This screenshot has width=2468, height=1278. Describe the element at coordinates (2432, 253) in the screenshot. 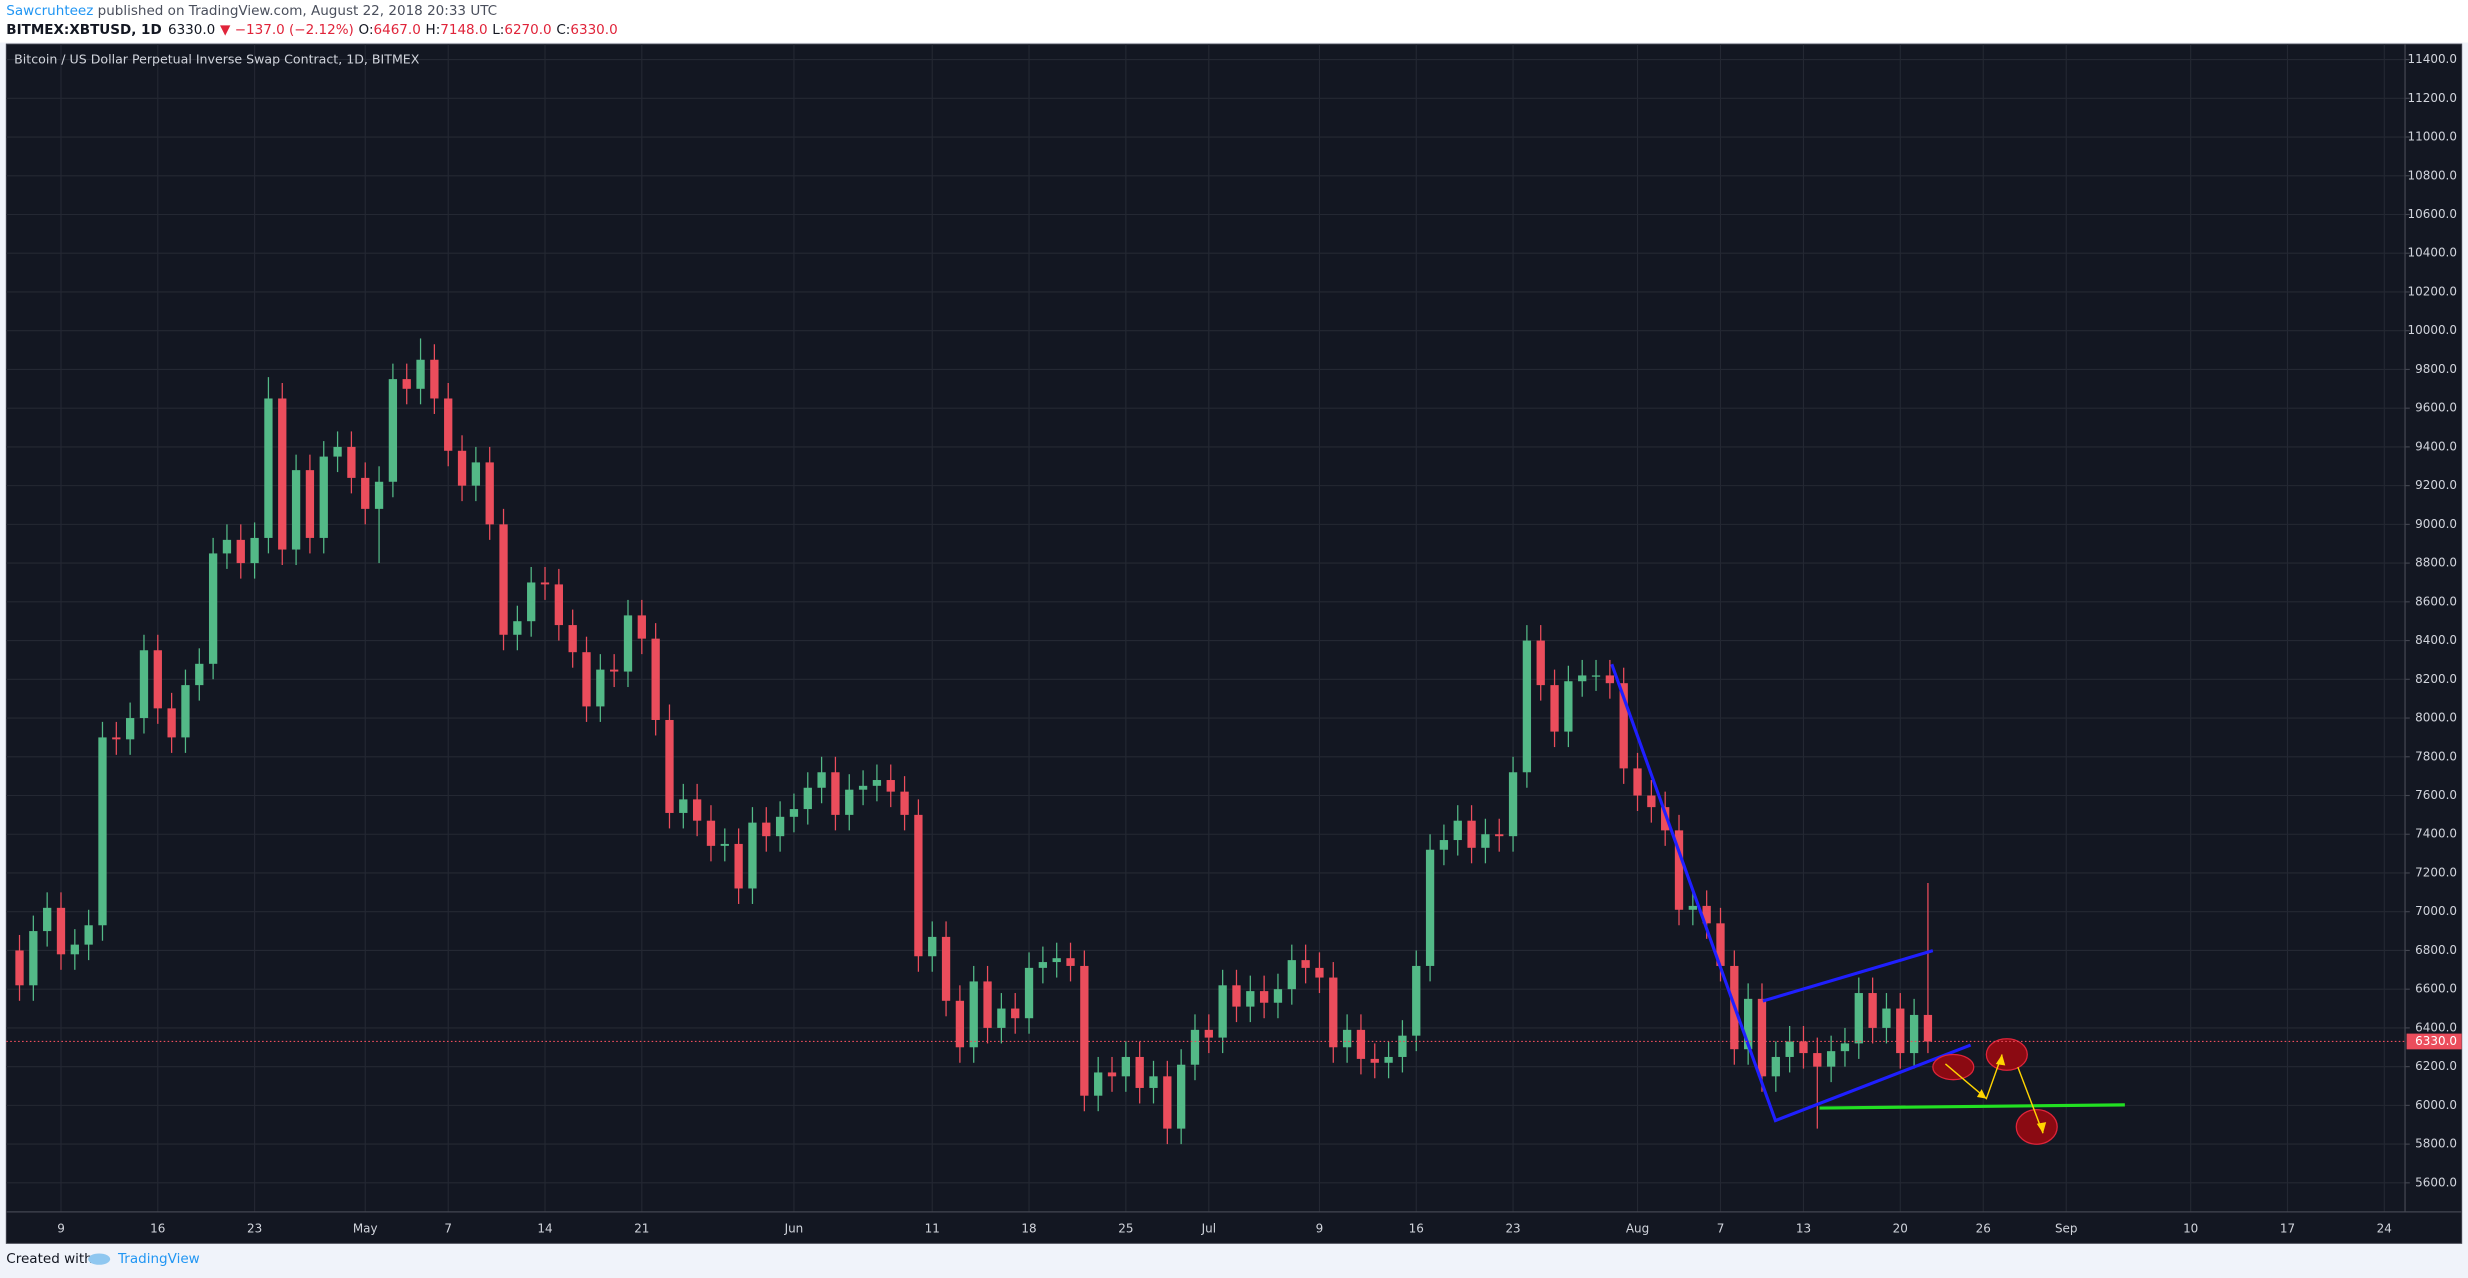

I see `y-tick-label: 10400.0` at that location.